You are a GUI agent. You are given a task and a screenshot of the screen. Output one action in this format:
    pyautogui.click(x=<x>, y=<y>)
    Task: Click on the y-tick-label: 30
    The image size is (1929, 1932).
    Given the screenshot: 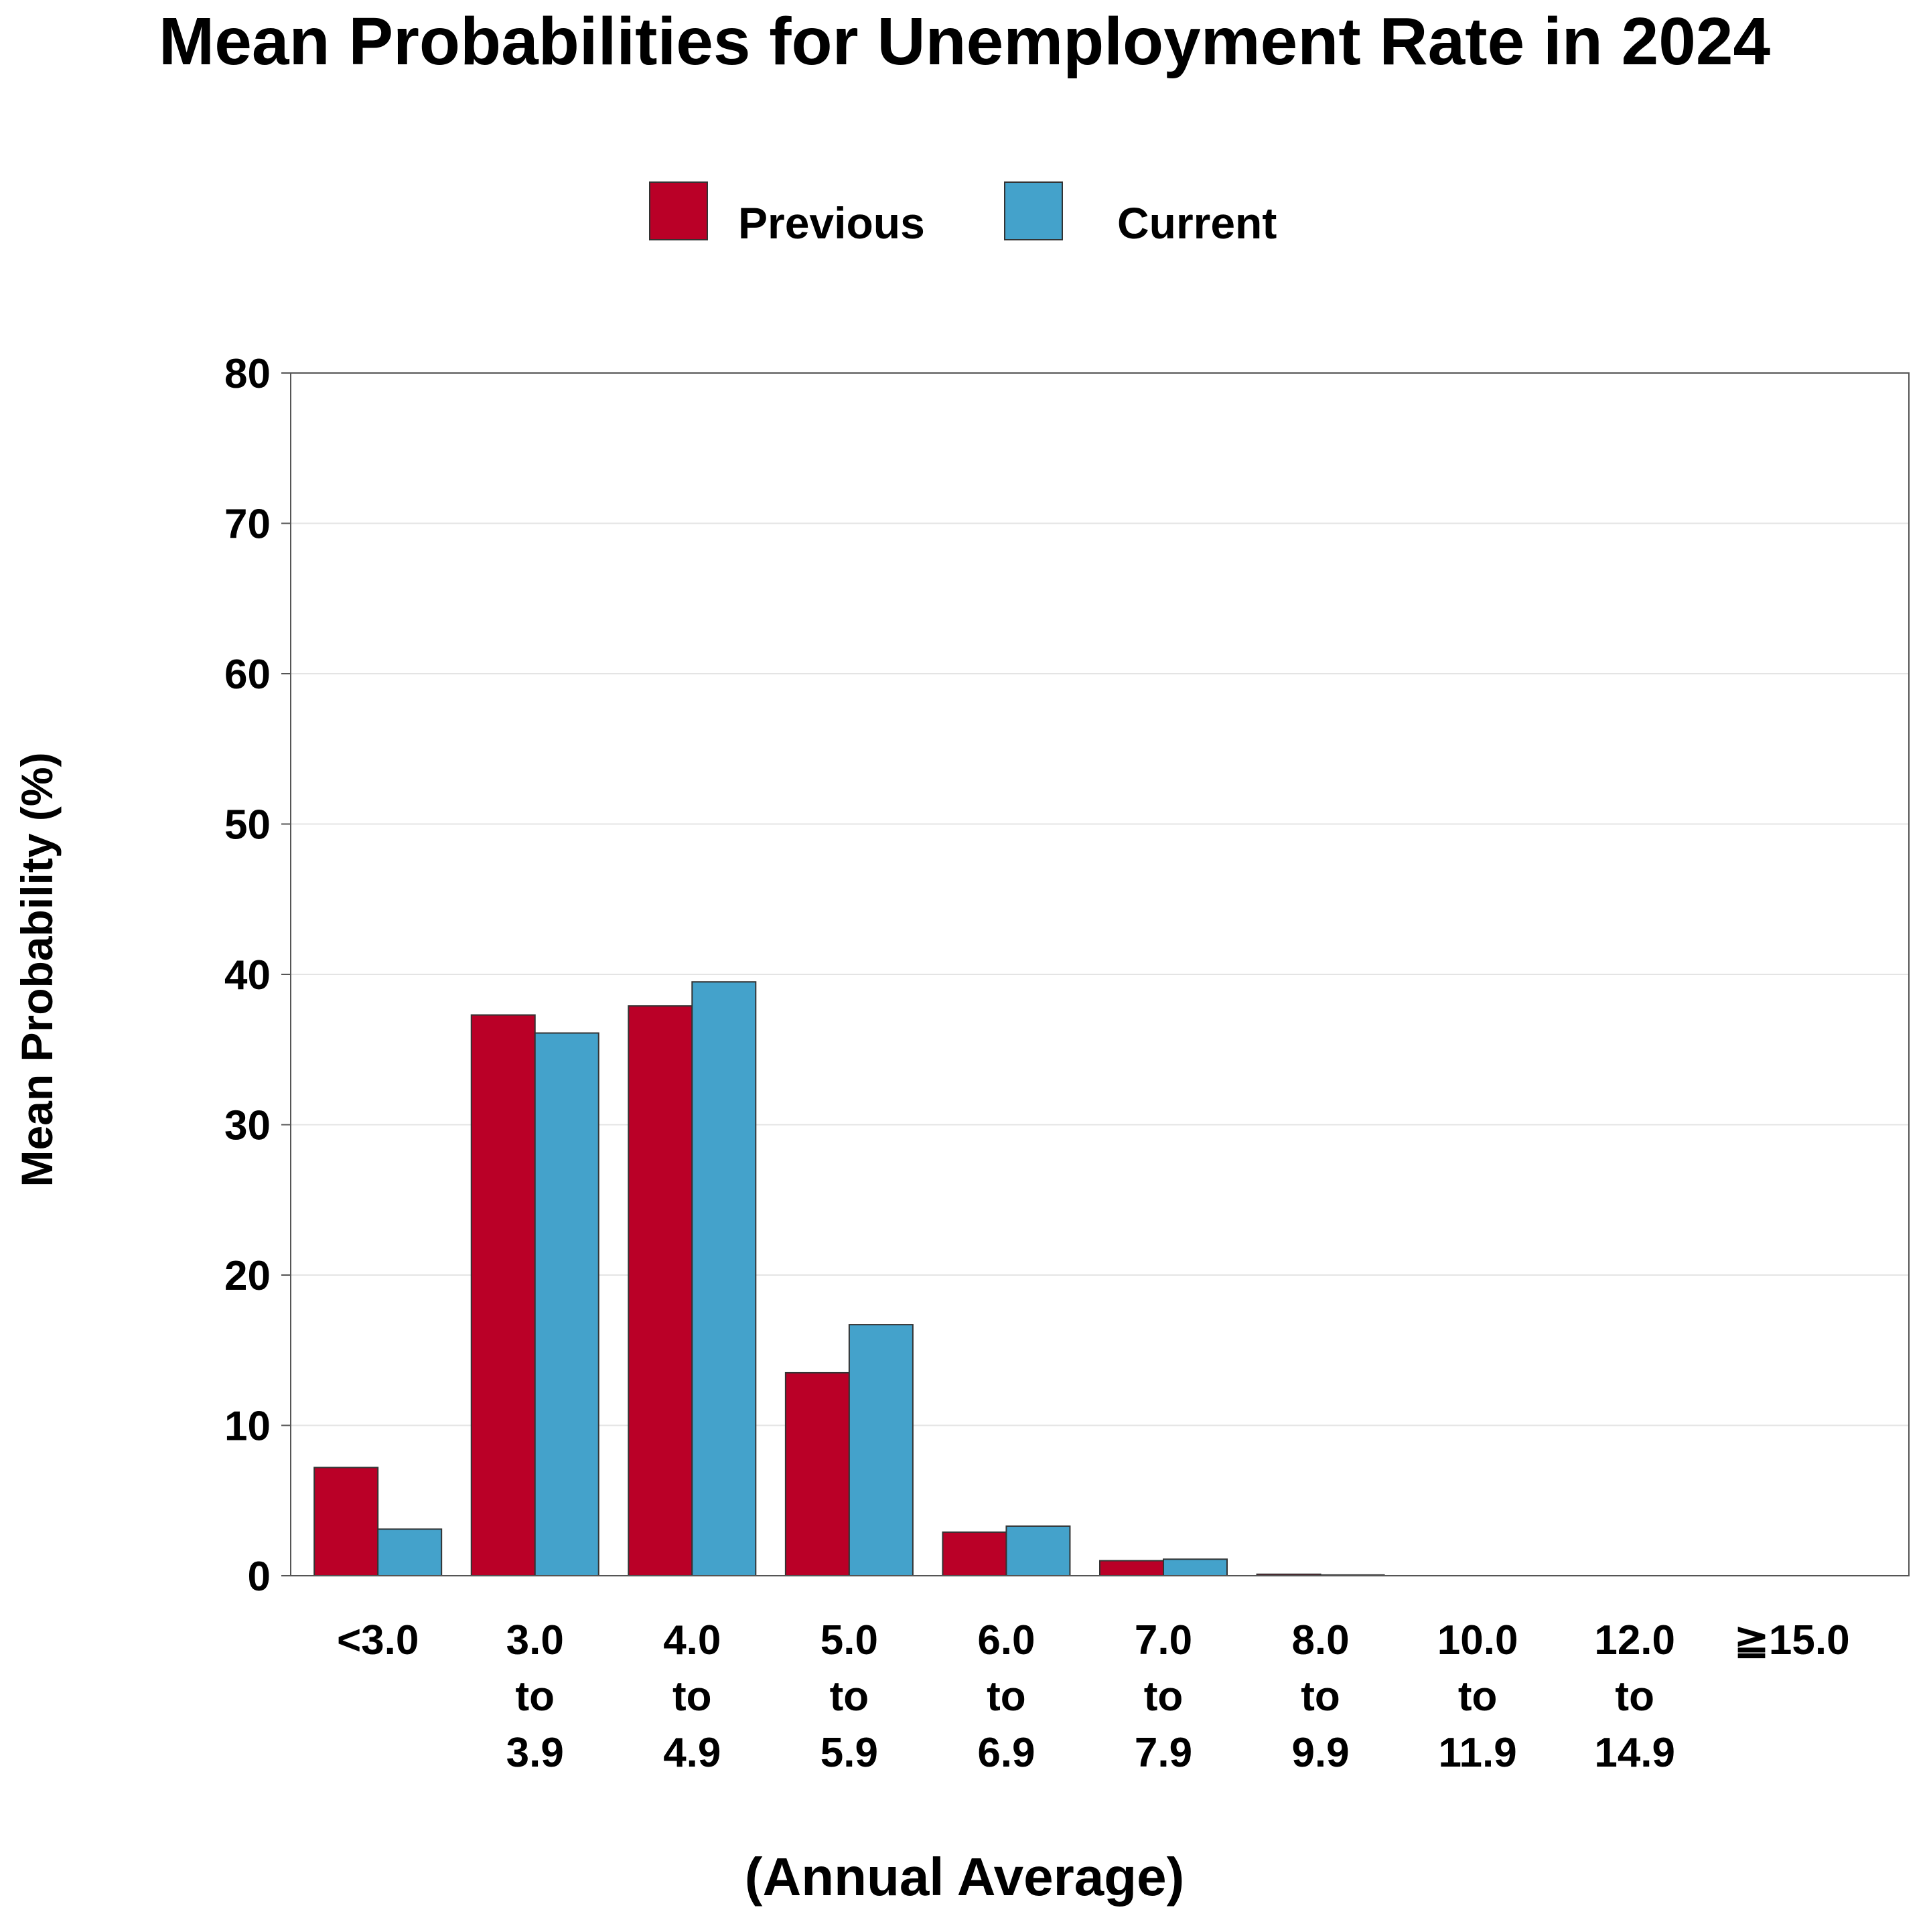 What is the action you would take?
    pyautogui.click(x=248, y=1126)
    